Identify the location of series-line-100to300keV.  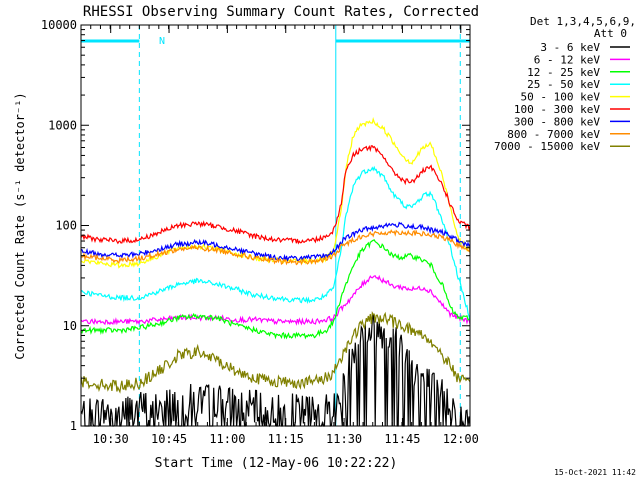
(275, 195).